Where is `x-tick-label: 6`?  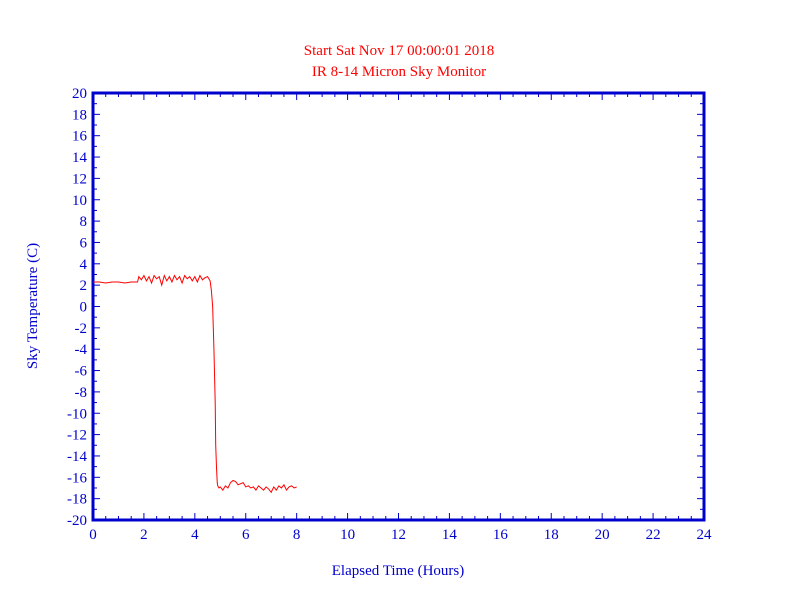 x-tick-label: 6 is located at coordinates (246, 535).